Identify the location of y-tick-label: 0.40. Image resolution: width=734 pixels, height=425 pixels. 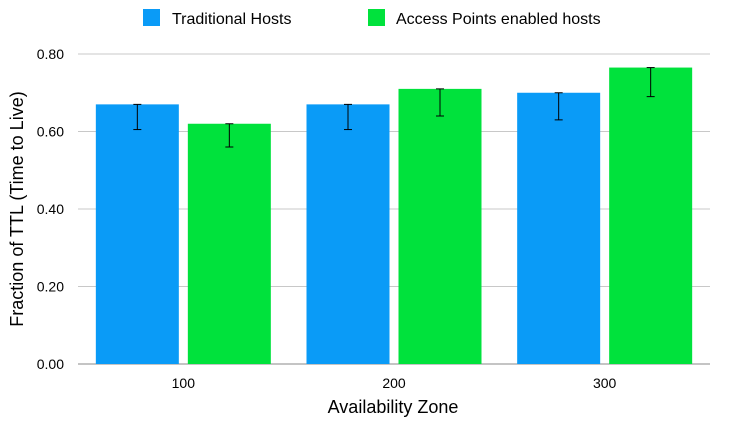
(50, 209).